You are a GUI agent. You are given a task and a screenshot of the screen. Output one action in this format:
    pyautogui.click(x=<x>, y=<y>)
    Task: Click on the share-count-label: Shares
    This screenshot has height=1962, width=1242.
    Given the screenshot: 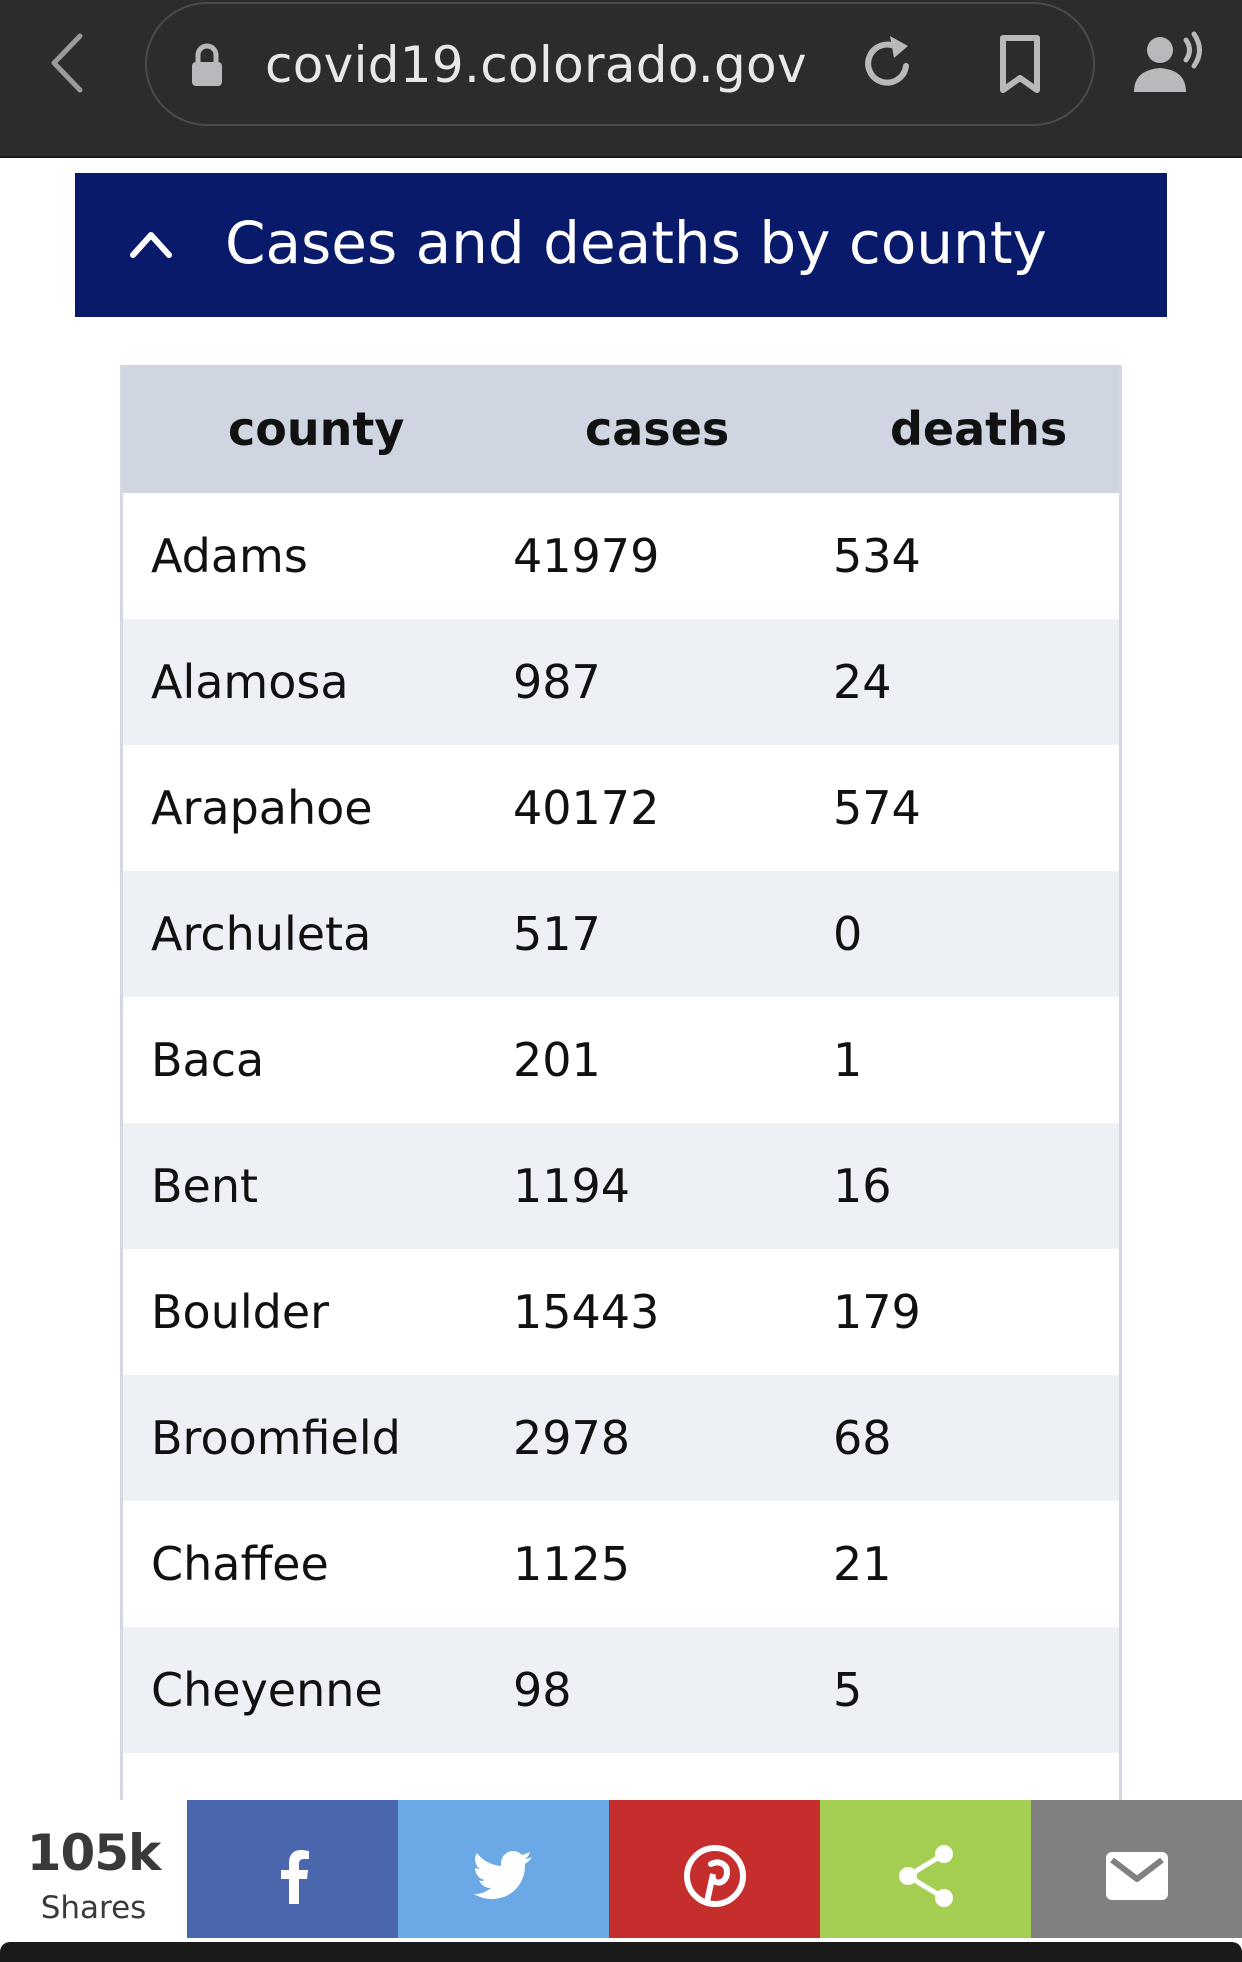 What is the action you would take?
    pyautogui.click(x=93, y=1908)
    